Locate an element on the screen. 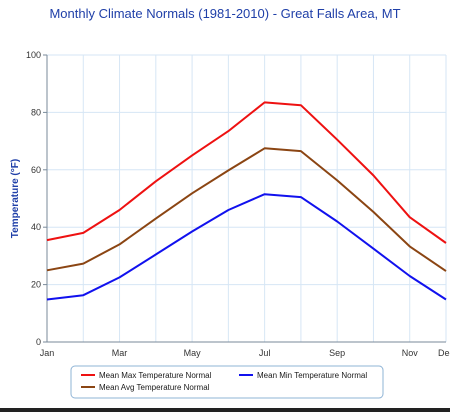 This screenshot has height=412, width=450. y-tick-label: 60 is located at coordinates (36, 170).